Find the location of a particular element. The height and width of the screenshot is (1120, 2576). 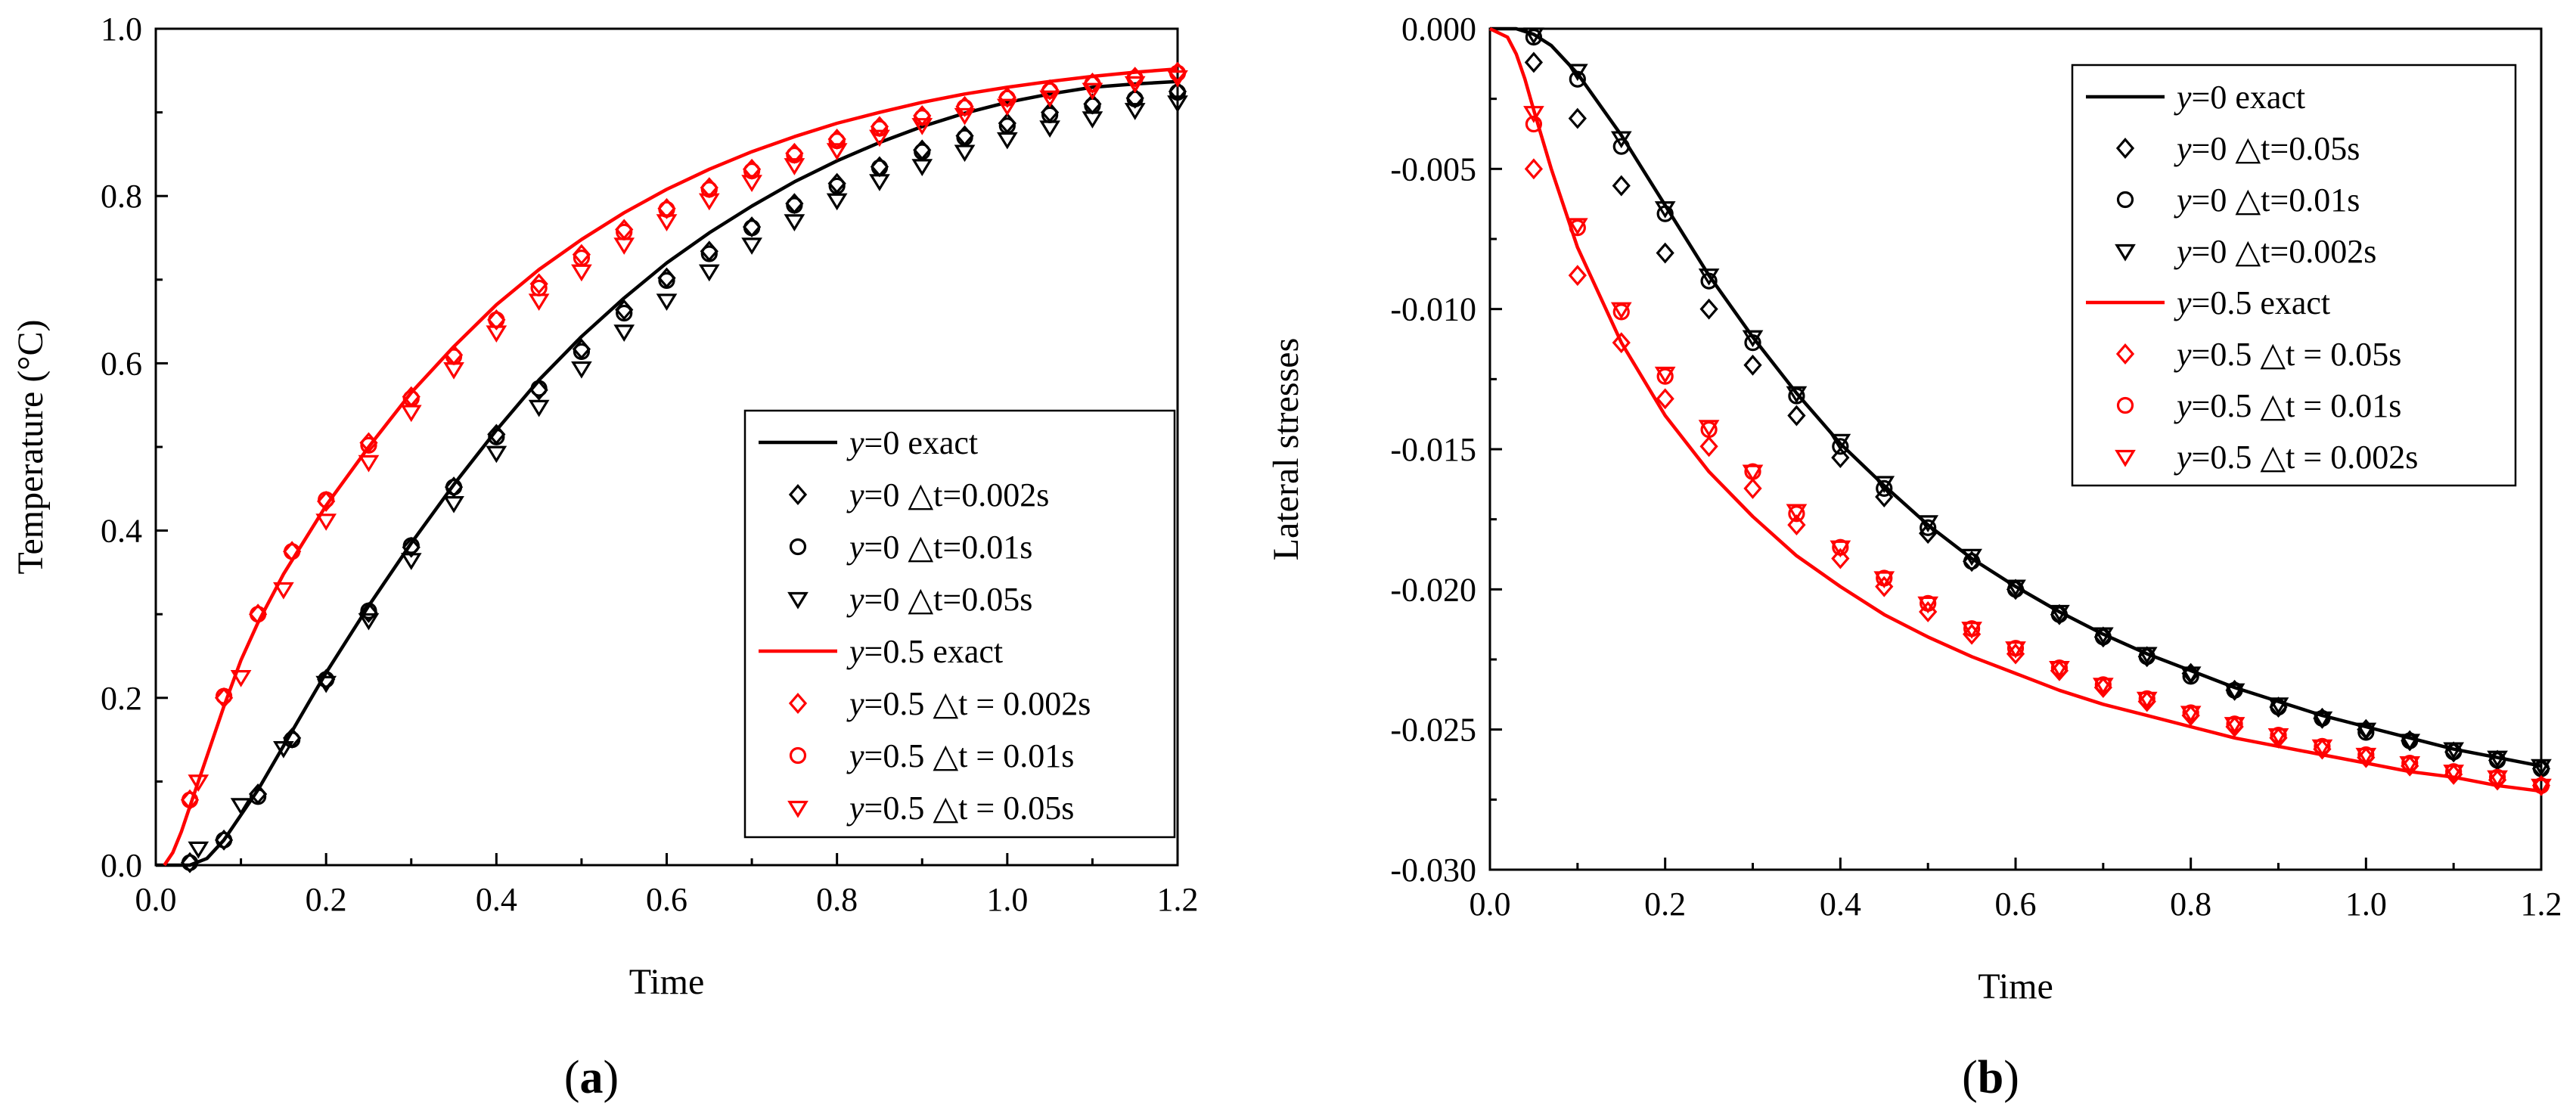

legend-label-text: =0 △t=0.05s is located at coordinates (948, 599).